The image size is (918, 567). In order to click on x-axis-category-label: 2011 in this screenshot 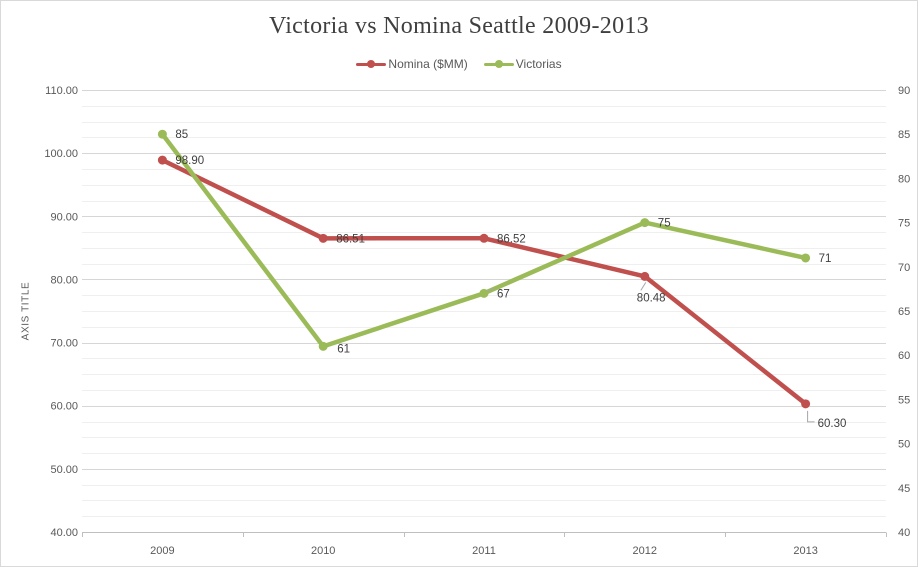, I will do `click(484, 551)`.